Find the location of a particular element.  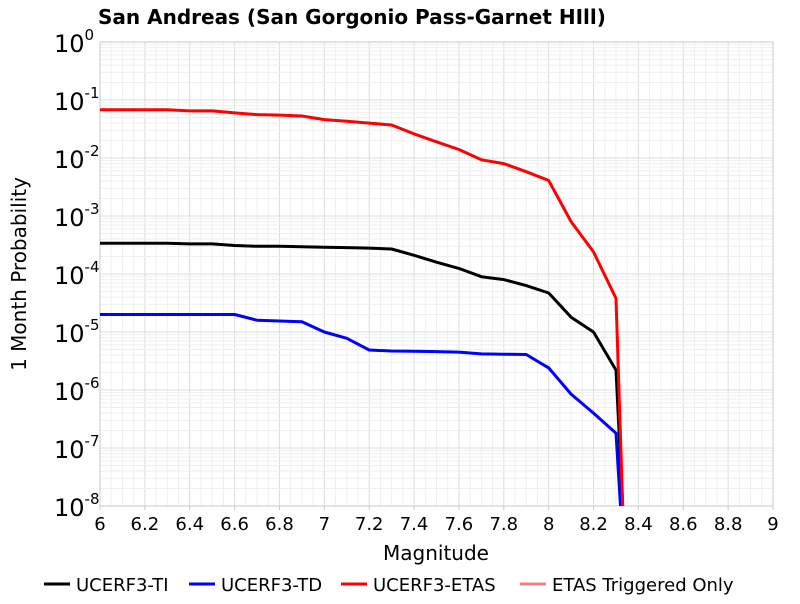

x-tick-label: 7.6 is located at coordinates (459, 524).